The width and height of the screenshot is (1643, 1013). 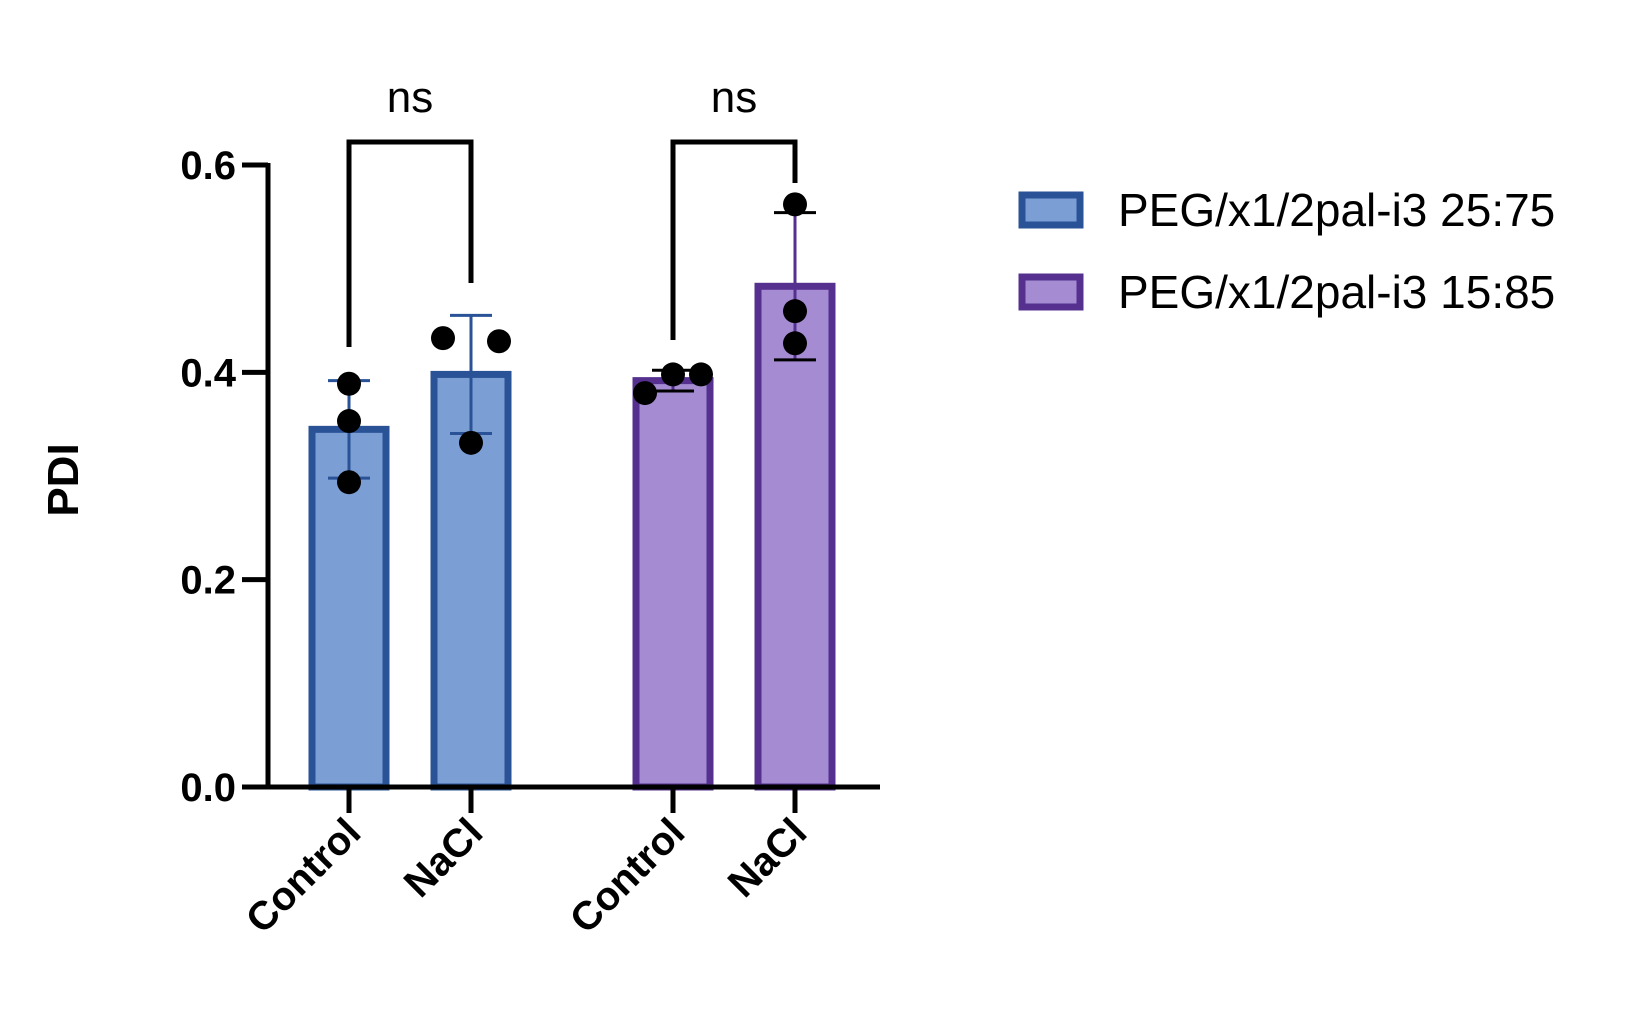 I want to click on points-layer, so click(x=572, y=343).